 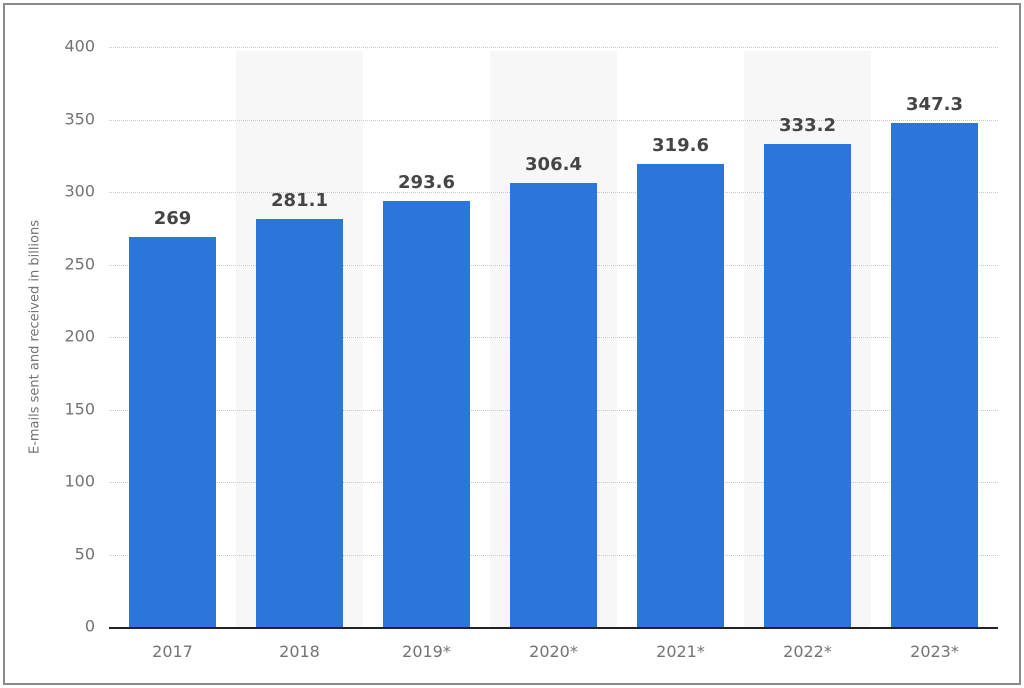 What do you see at coordinates (934, 105) in the screenshot?
I see `bar-value-label: 347.3` at bounding box center [934, 105].